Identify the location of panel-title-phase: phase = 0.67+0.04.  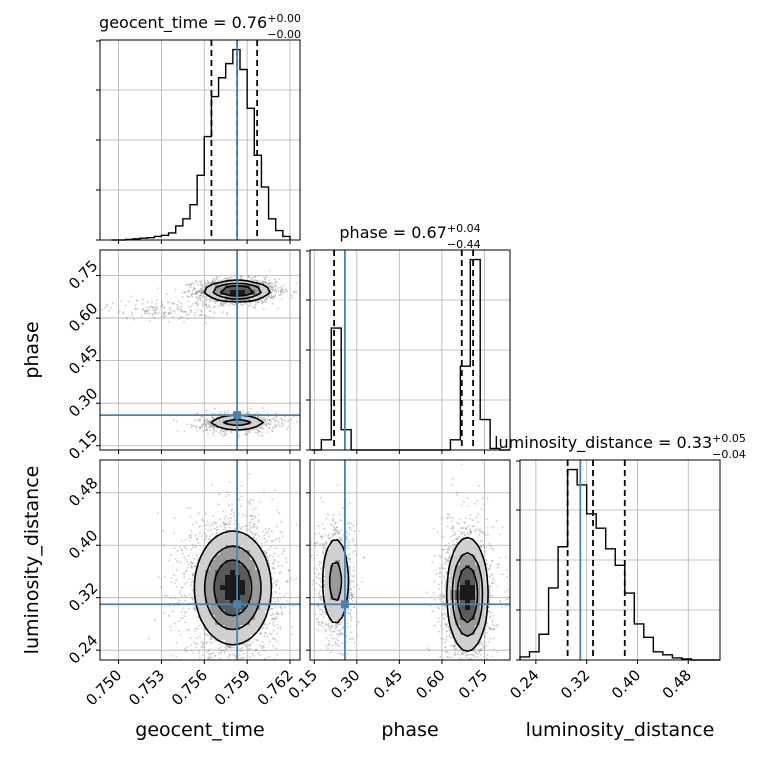
(409, 232).